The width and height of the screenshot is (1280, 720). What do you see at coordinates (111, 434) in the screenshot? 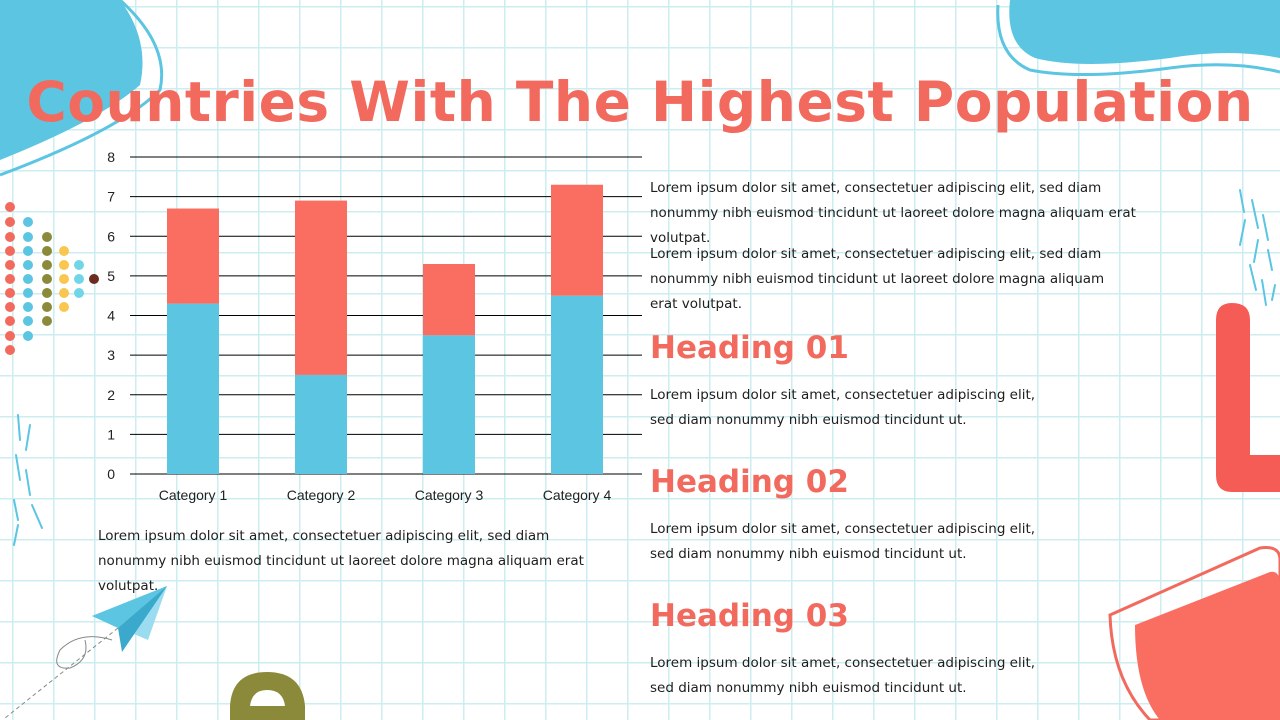
I see `y-tick-label: 1` at bounding box center [111, 434].